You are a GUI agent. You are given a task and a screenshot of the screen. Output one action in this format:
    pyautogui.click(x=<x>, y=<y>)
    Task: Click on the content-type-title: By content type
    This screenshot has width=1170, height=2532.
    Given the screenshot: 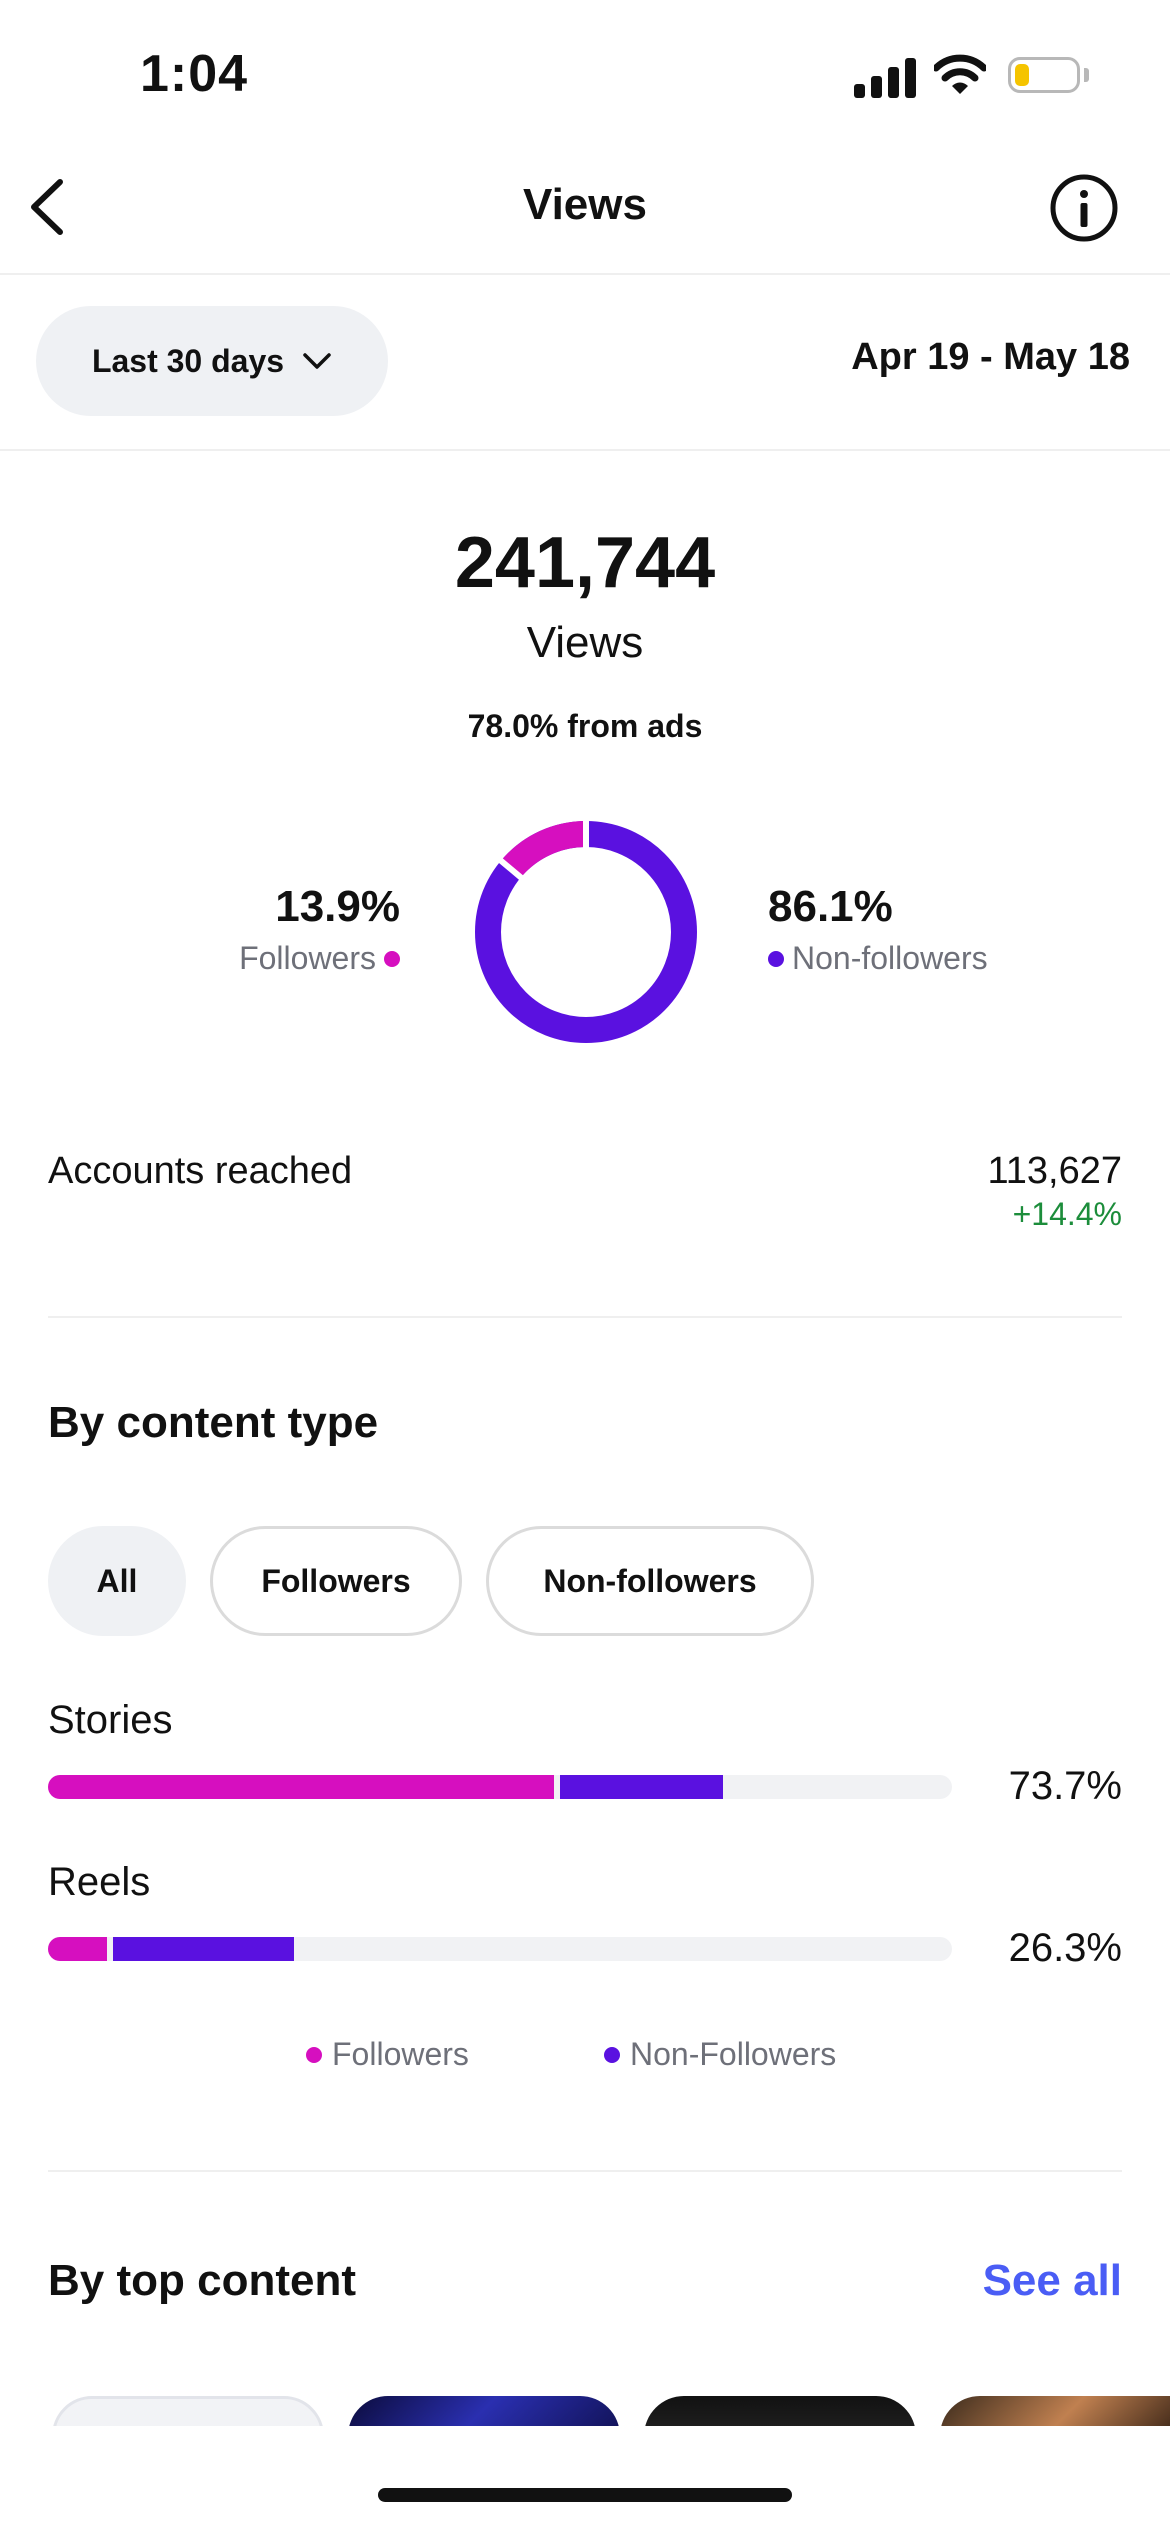 What is the action you would take?
    pyautogui.click(x=213, y=1422)
    